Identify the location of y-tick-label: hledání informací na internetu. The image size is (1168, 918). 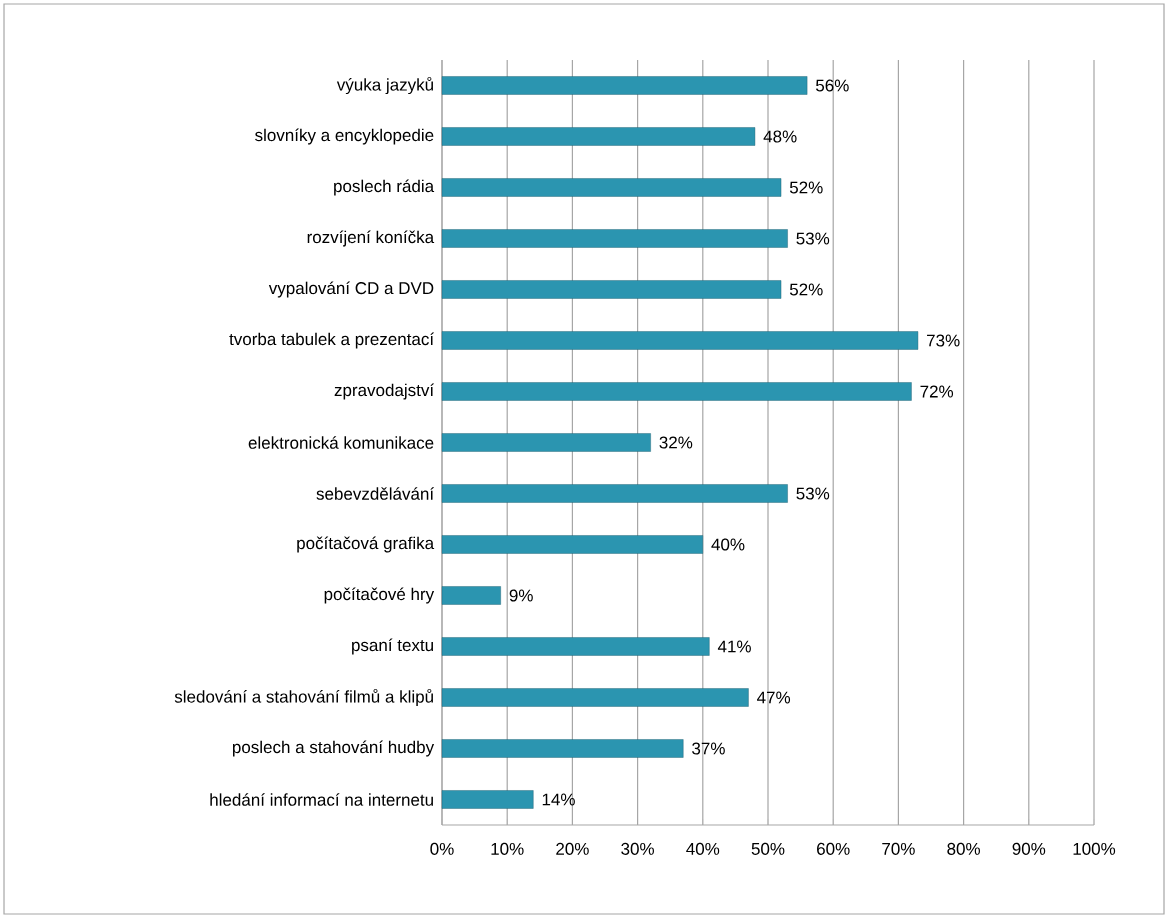
(321, 799).